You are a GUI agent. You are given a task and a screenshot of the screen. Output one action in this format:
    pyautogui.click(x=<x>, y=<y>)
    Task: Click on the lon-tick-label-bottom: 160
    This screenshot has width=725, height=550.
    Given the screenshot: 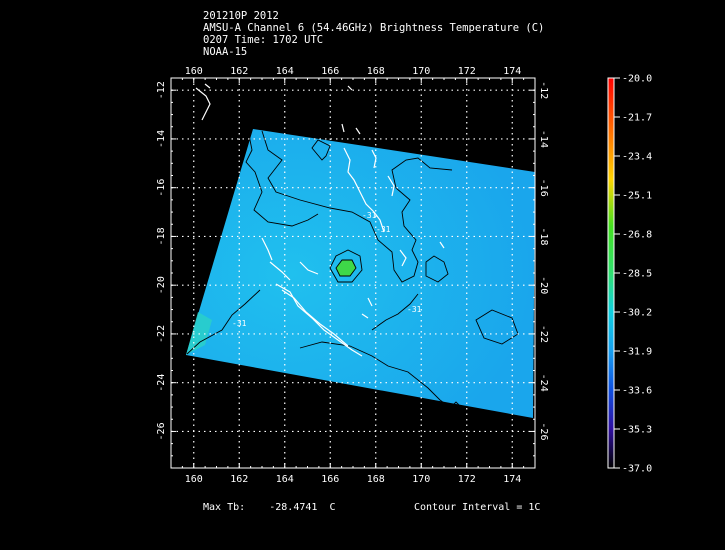 What is the action you would take?
    pyautogui.click(x=194, y=479)
    